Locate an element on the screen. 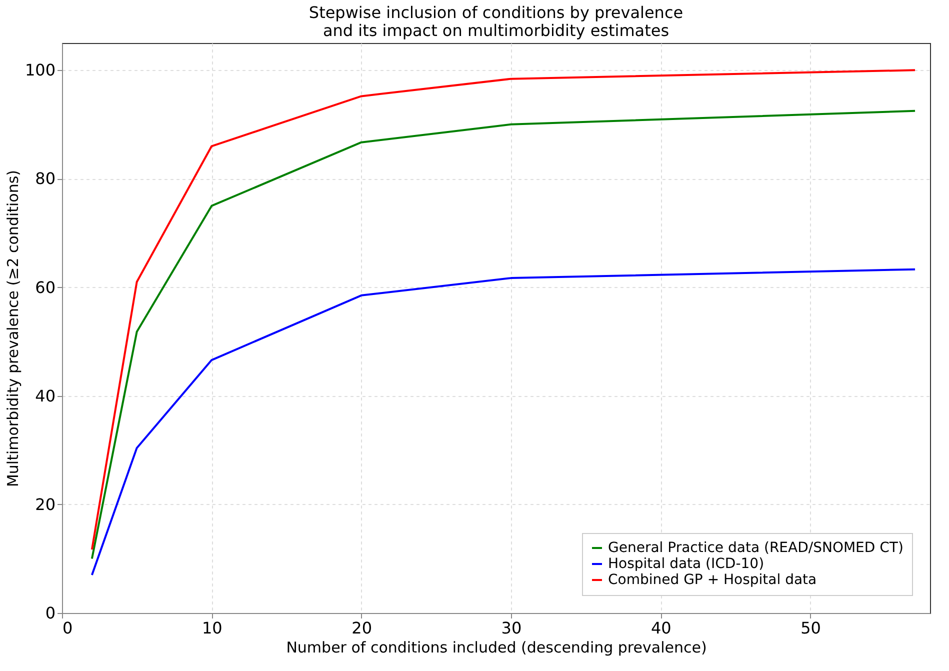 This screenshot has height=671, width=949. legend-label: Hospital data (ICD-10) is located at coordinates (686, 564).